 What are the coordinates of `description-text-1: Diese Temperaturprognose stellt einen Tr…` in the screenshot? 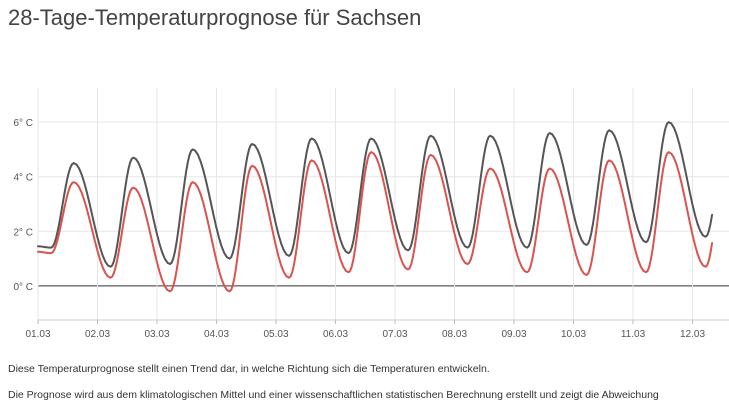 It's located at (249, 369).